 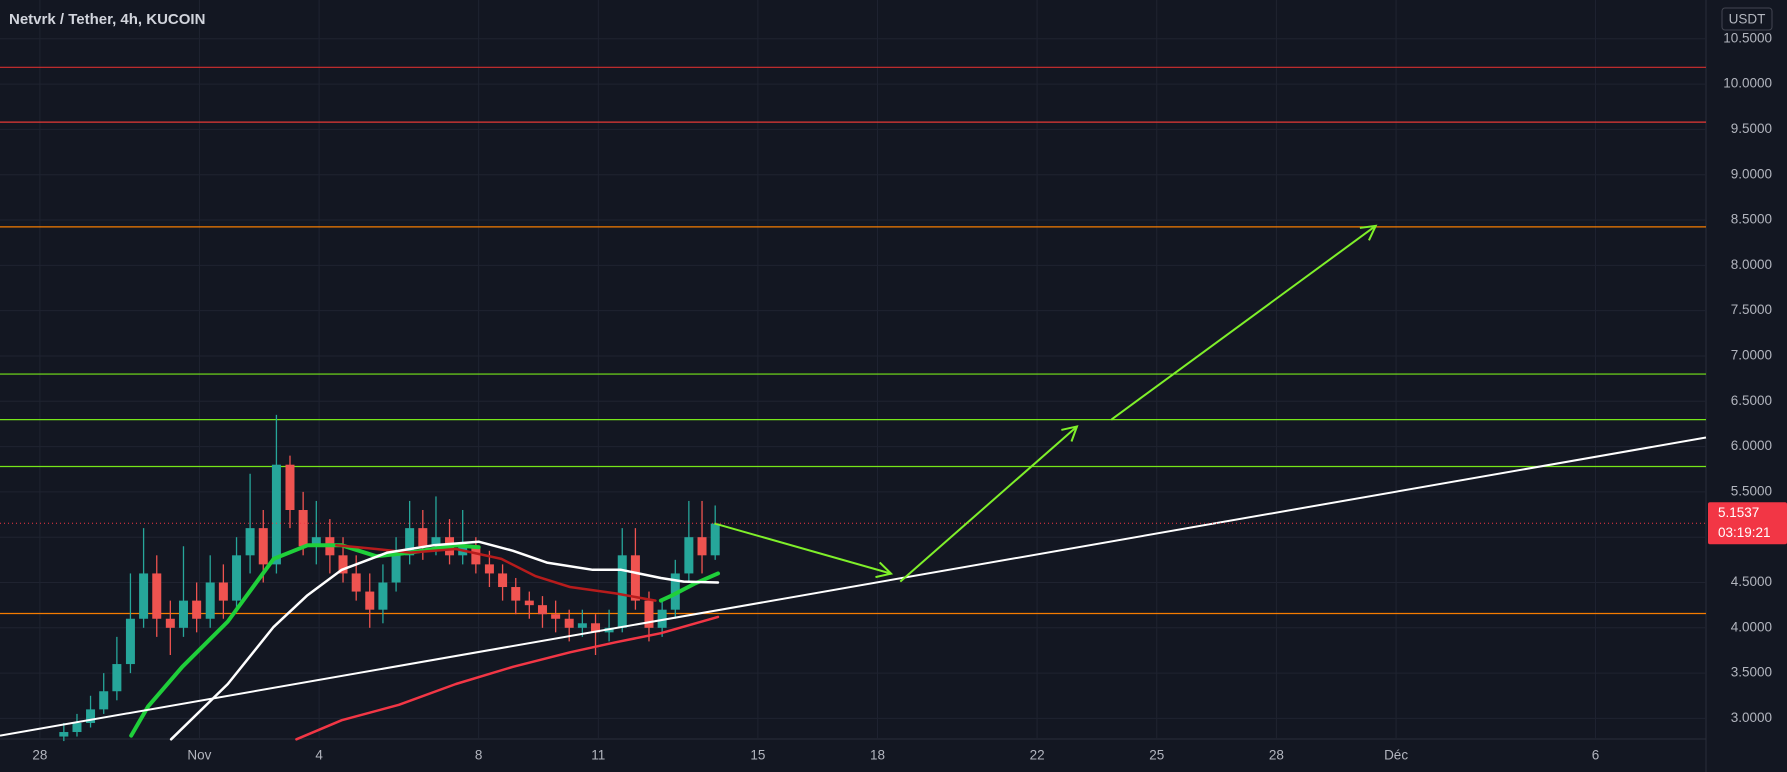 I want to click on y-tick-label: 10.5000, so click(x=1747, y=37).